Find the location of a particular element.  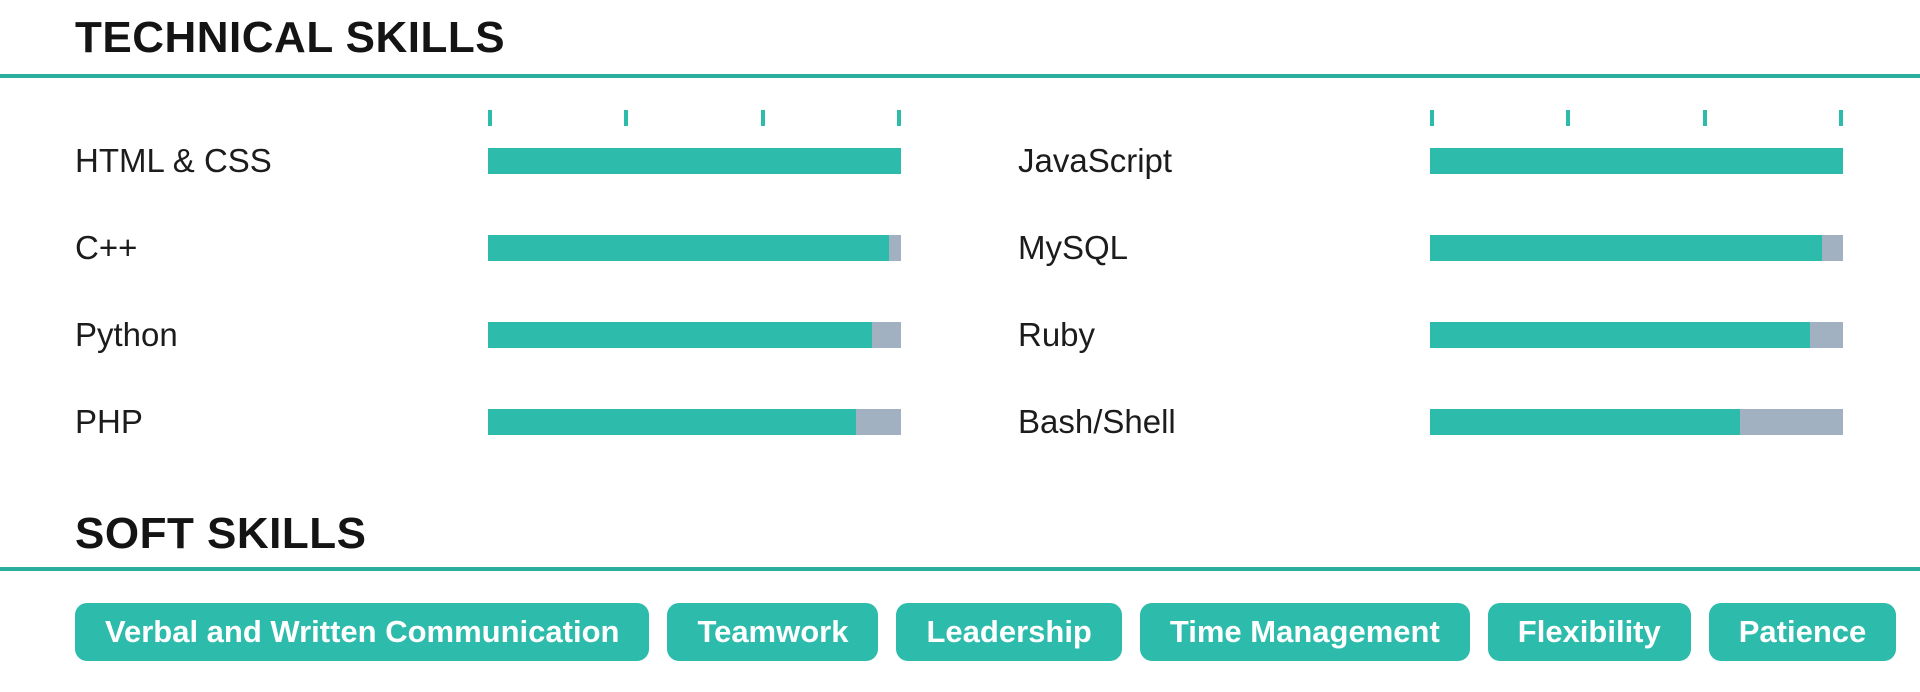

skill-name-label: Python is located at coordinates (126, 334).